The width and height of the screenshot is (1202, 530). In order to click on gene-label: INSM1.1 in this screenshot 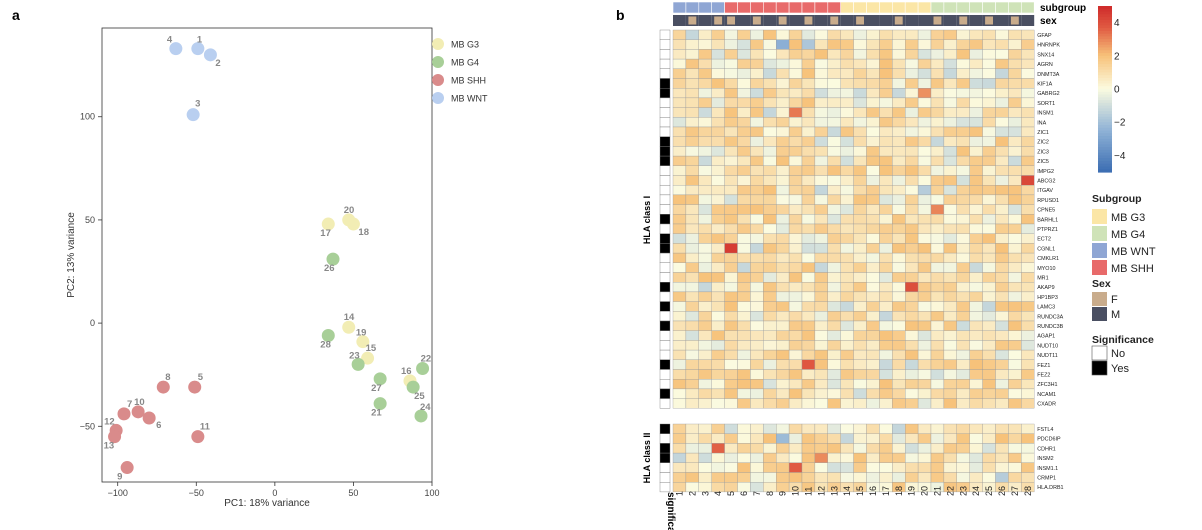, I will do `click(1047, 469)`.